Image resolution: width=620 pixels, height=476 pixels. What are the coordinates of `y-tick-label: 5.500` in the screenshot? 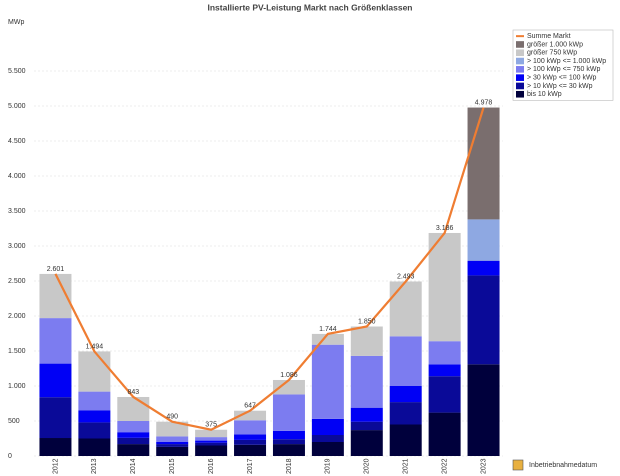 It's located at (17, 71).